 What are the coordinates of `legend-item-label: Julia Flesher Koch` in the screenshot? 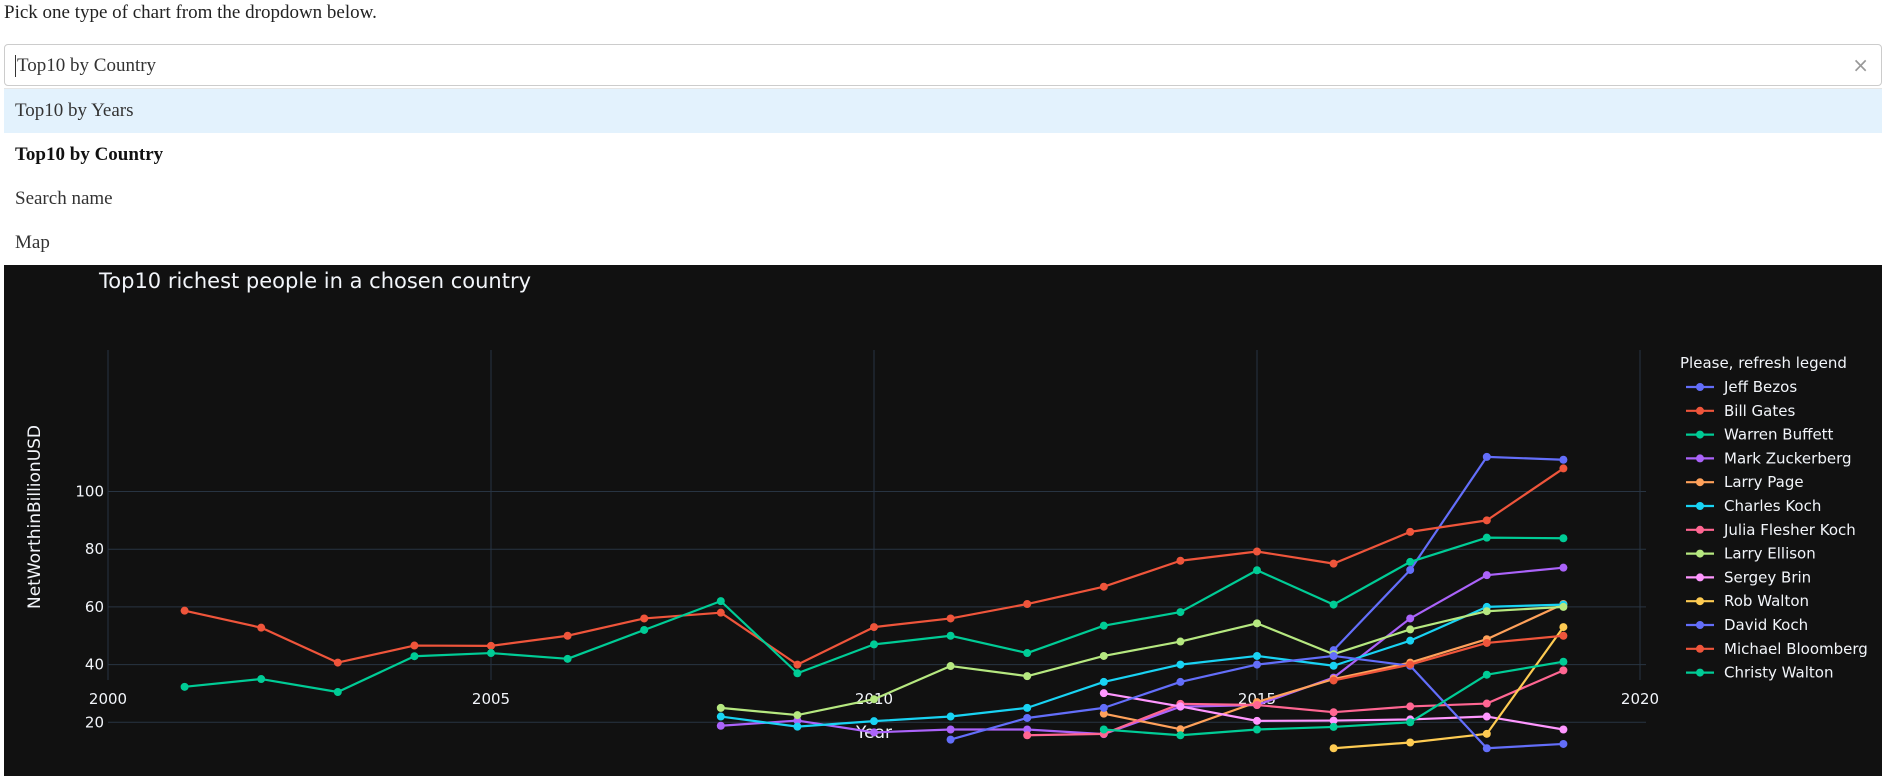 It's located at (1789, 530).